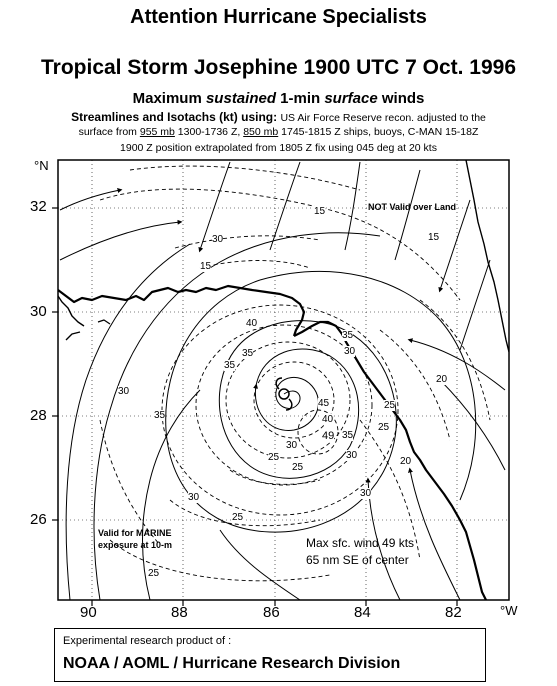 This screenshot has height=686, width=557. Describe the element at coordinates (300, 98) in the screenshot. I see `subtitle-part: 1-min` at that location.